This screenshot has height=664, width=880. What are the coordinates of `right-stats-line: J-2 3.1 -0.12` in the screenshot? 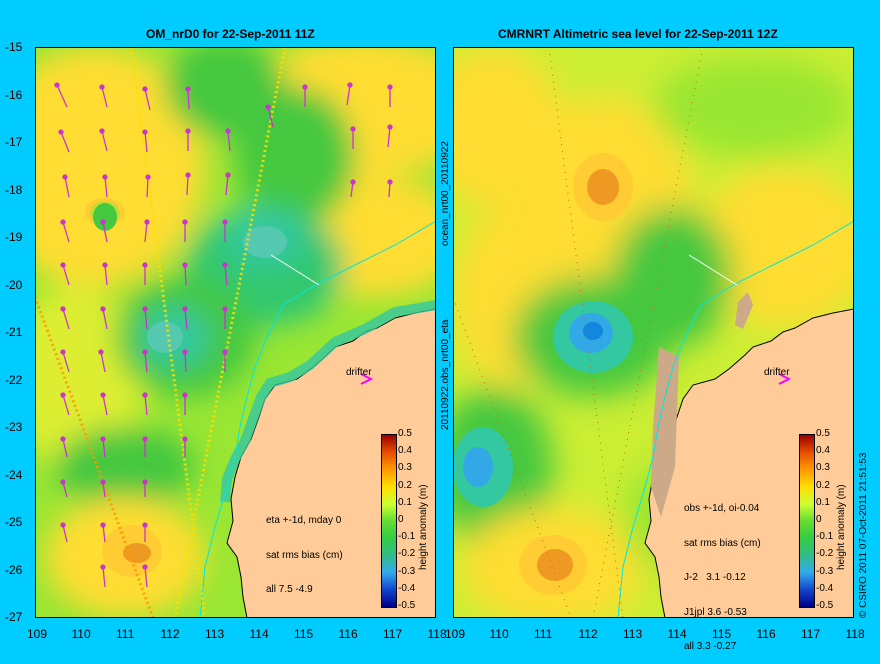 It's located at (715, 577).